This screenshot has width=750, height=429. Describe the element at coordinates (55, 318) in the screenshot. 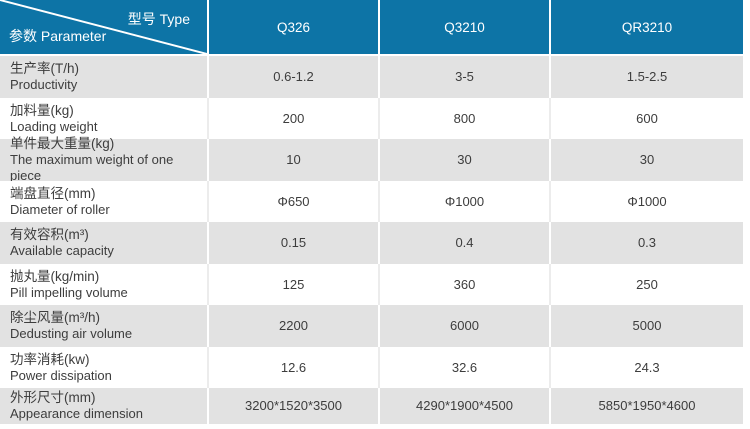

I see `param-name-zh: 除尘风量(m³/h)` at that location.